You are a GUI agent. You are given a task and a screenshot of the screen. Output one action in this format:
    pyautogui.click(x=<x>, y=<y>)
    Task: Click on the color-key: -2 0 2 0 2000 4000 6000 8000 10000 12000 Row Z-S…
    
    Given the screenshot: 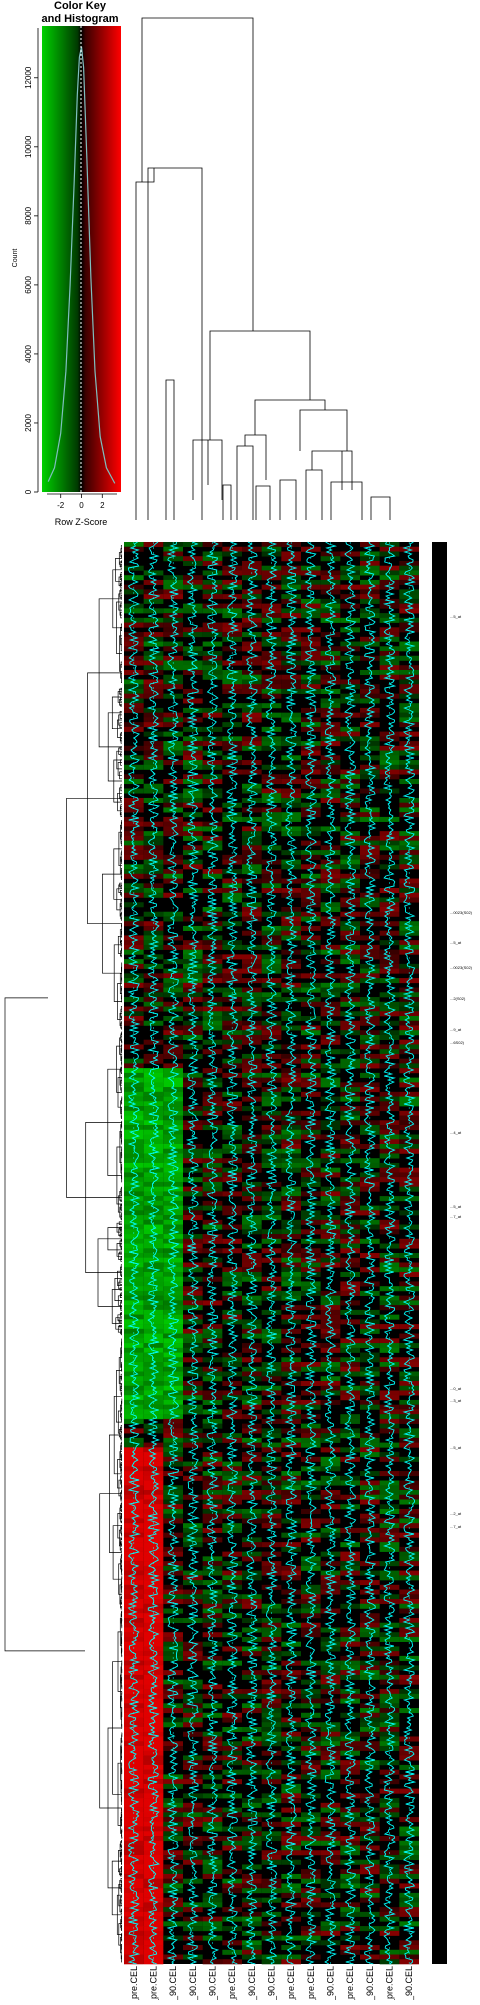 What is the action you would take?
    pyautogui.click(x=66, y=276)
    